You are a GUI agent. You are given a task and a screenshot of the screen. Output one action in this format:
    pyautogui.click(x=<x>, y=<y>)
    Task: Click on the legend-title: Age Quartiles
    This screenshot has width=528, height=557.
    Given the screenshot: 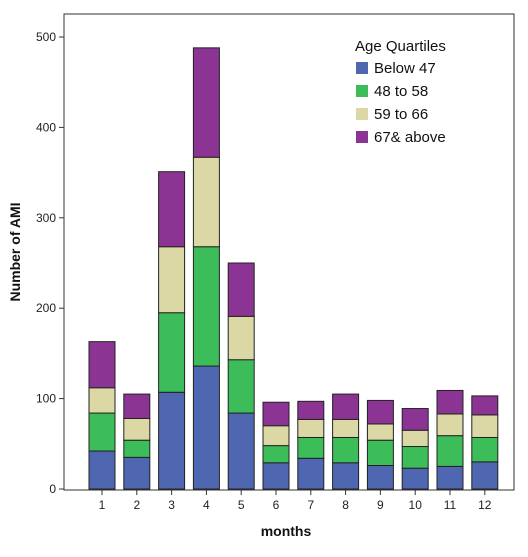 What is the action you would take?
    pyautogui.click(x=400, y=46)
    